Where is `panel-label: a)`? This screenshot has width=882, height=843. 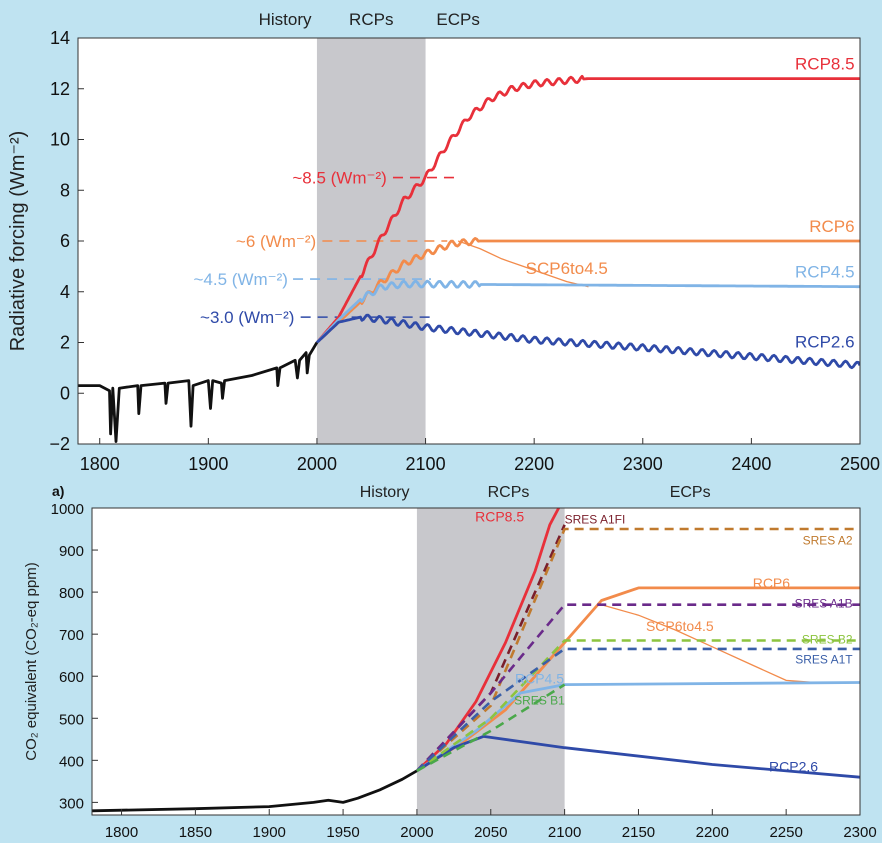 panel-label: a) is located at coordinates (58, 491).